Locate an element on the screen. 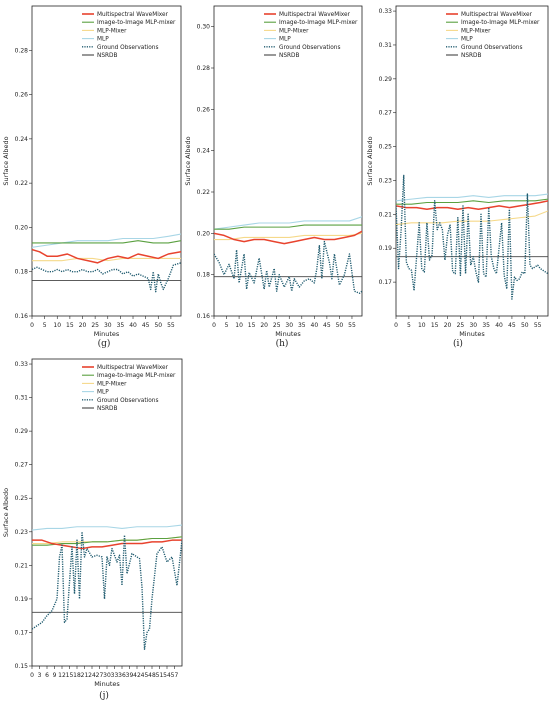 The height and width of the screenshot is (707, 550). y-tick-label: 0.25 is located at coordinates (22, 498).